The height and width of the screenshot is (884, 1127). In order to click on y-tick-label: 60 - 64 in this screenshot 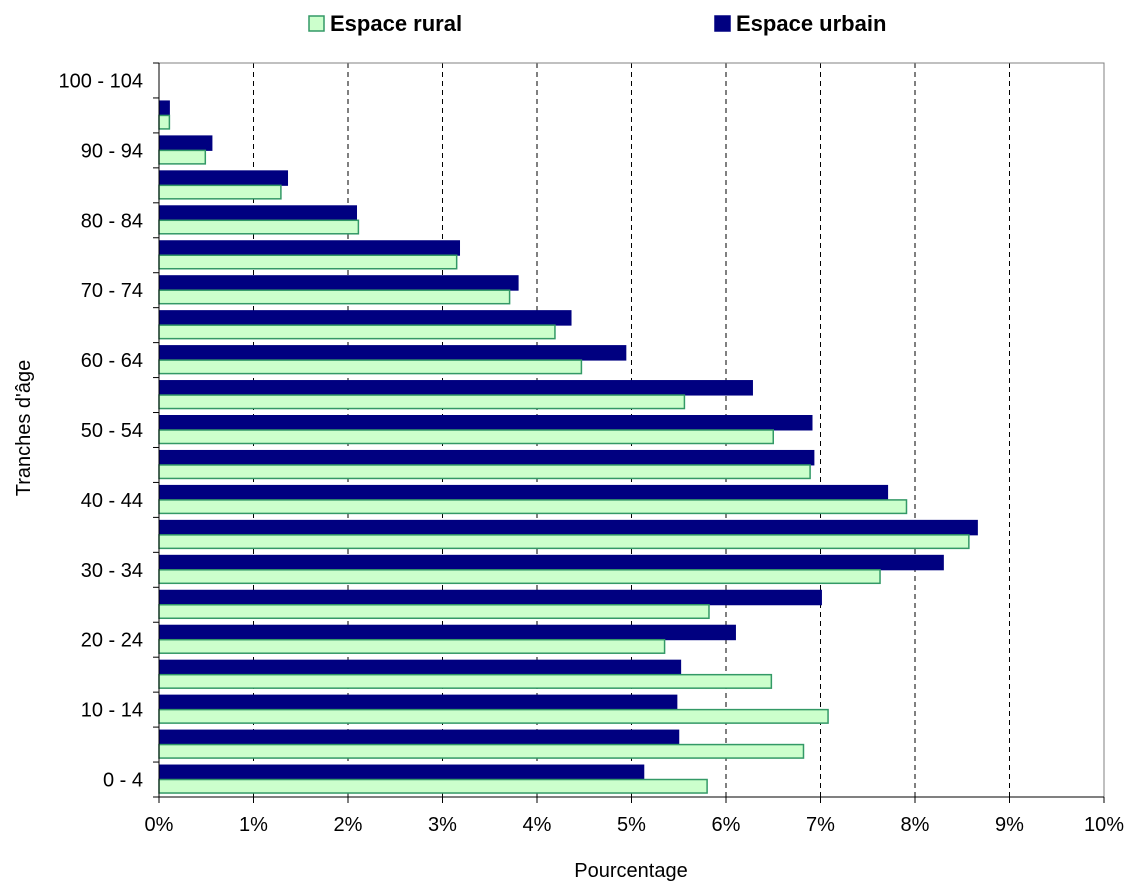, I will do `click(112, 361)`.